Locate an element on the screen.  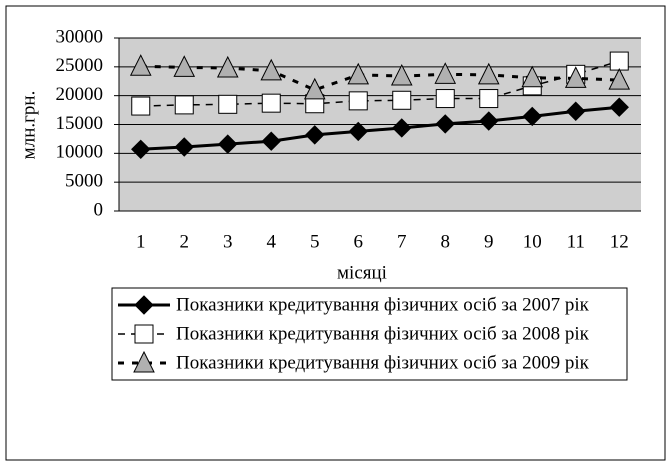
y-tick-label: 20000 is located at coordinates (80, 94).